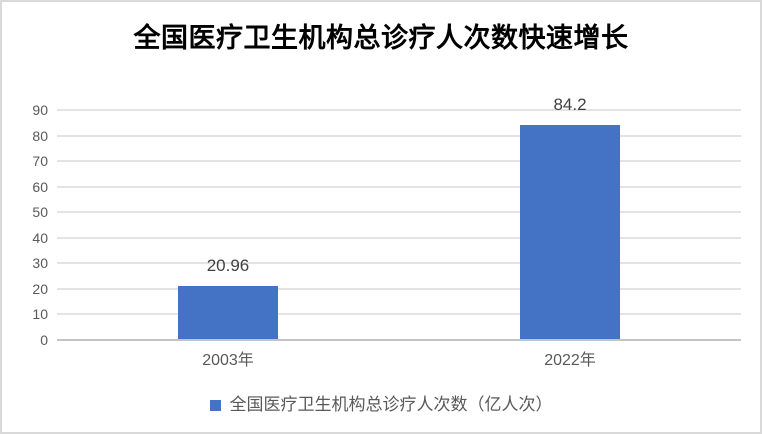 This screenshot has width=762, height=434. Describe the element at coordinates (570, 360) in the screenshot. I see `x-tick-label: 2022年` at that location.